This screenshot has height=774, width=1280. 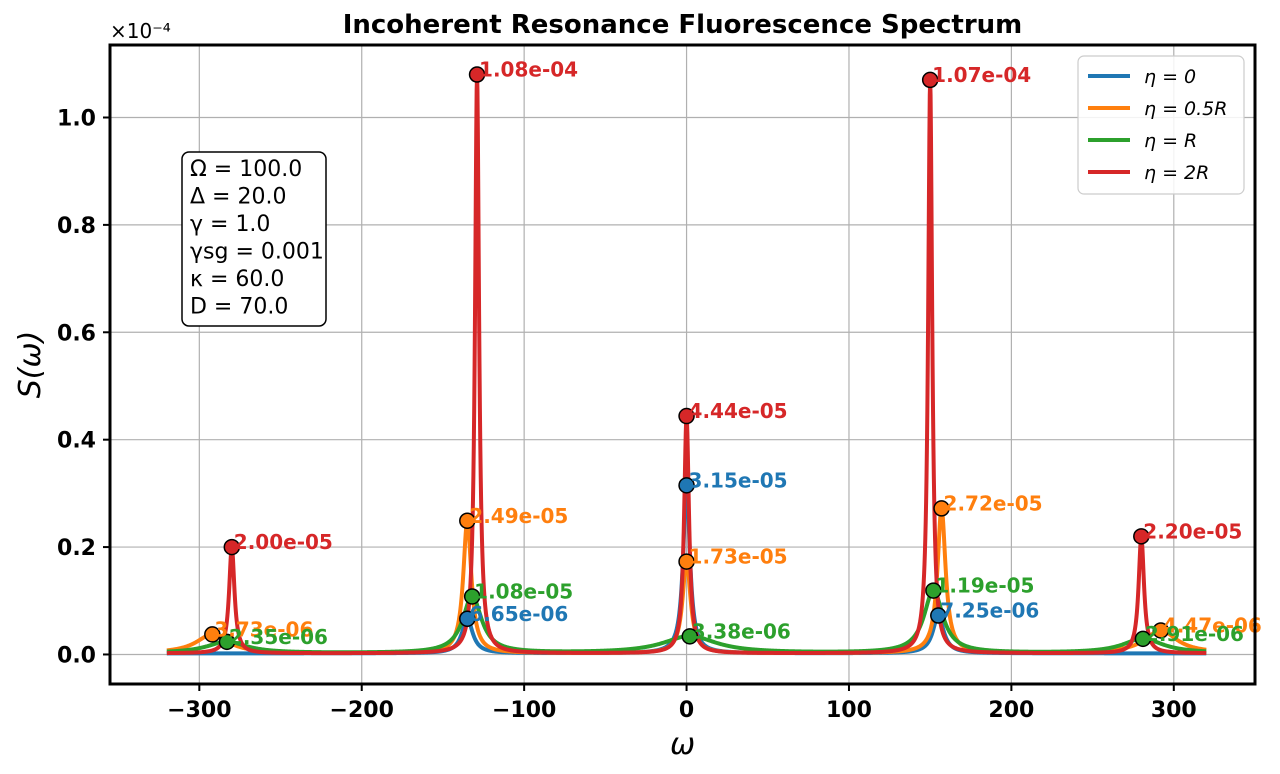 What do you see at coordinates (239, 307) in the screenshot?
I see `parameter-line: D = 70.0` at bounding box center [239, 307].